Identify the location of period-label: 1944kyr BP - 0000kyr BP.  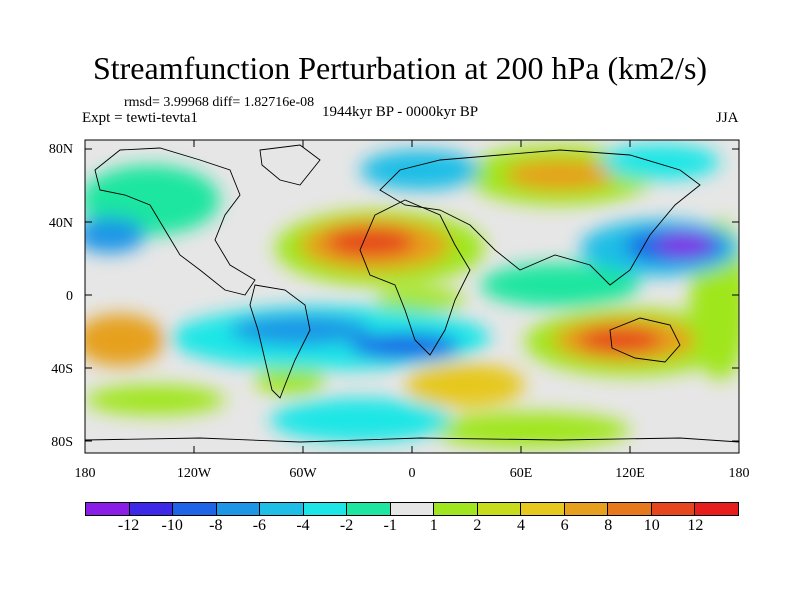
(400, 112).